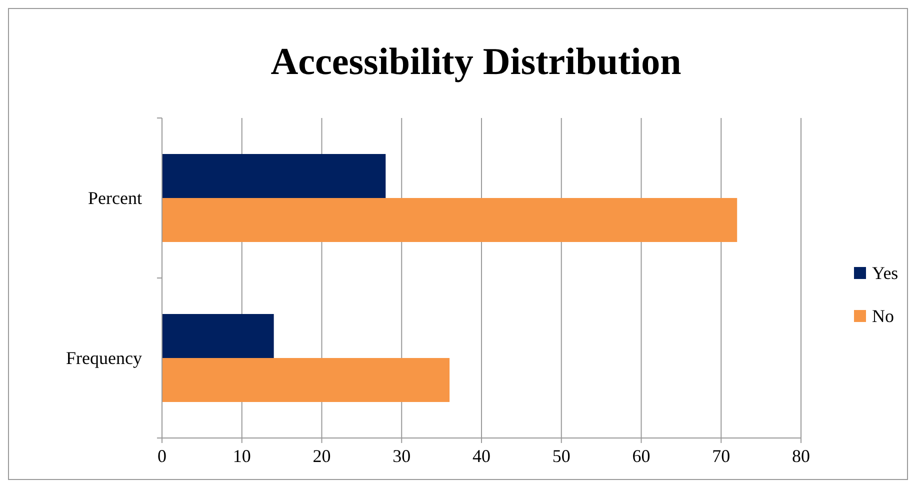  What do you see at coordinates (641, 456) in the screenshot?
I see `x-tick-label: 60` at bounding box center [641, 456].